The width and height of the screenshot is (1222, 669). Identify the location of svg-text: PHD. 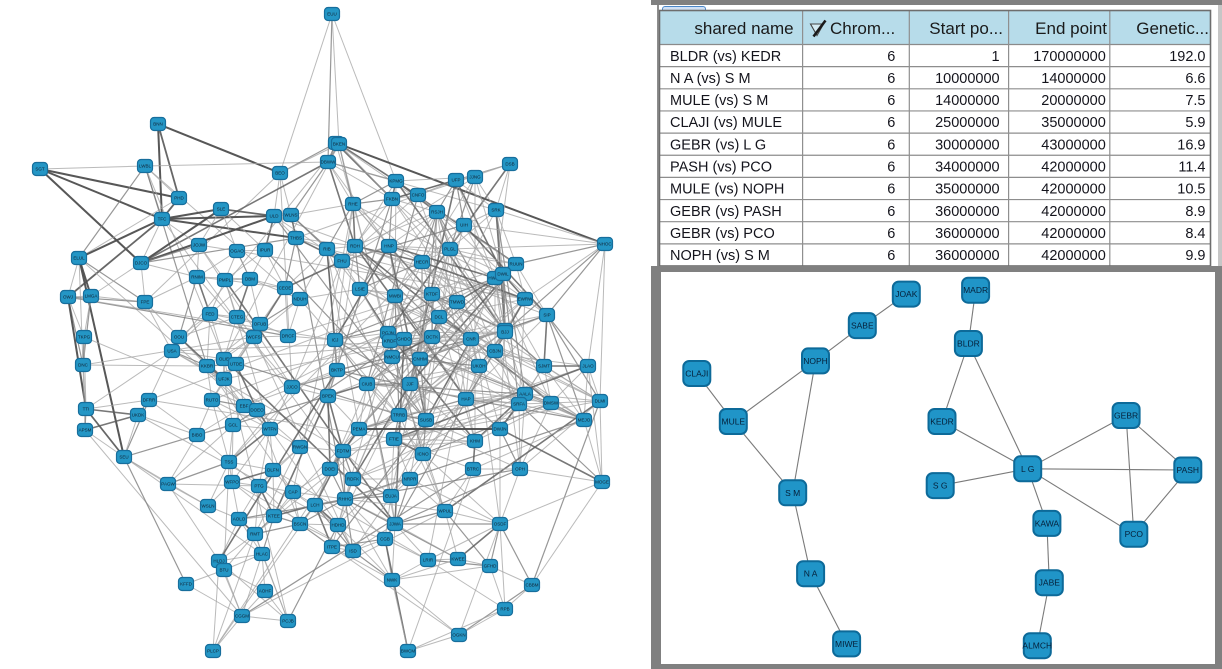
(179, 198).